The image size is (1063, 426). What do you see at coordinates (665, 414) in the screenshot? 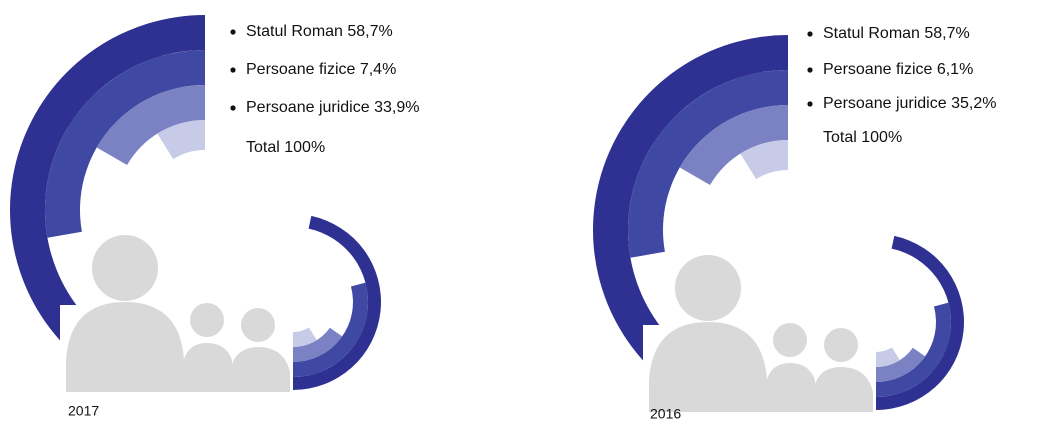
I see `year: 2016` at bounding box center [665, 414].